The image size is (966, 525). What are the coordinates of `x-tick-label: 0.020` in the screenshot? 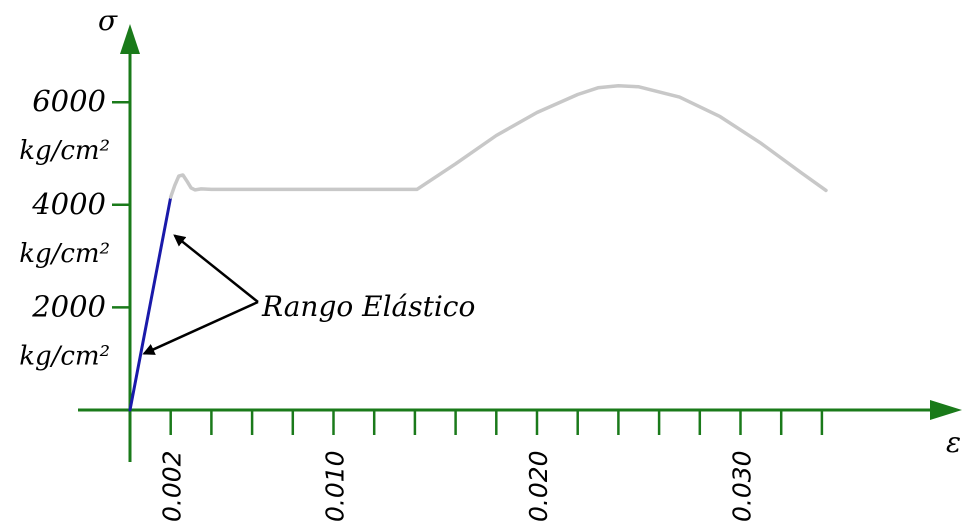 It's located at (538, 486).